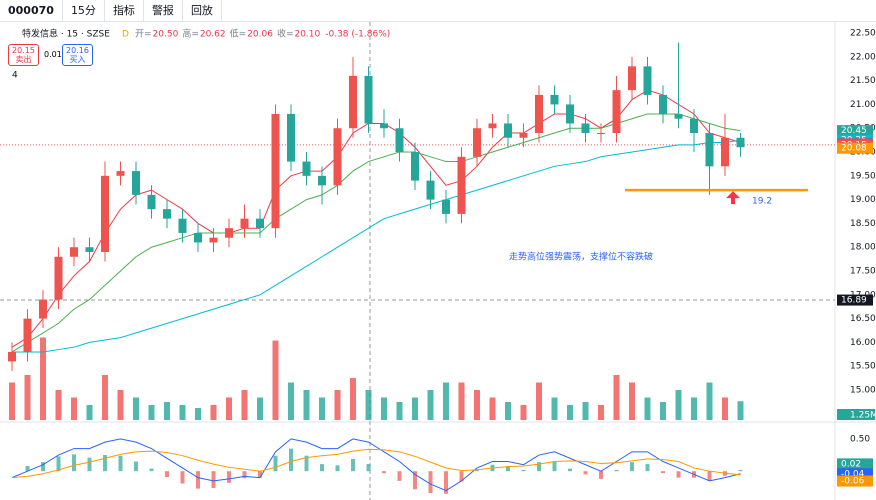  Describe the element at coordinates (190, 34) in the screenshot. I see `legend-label: 高=` at that location.